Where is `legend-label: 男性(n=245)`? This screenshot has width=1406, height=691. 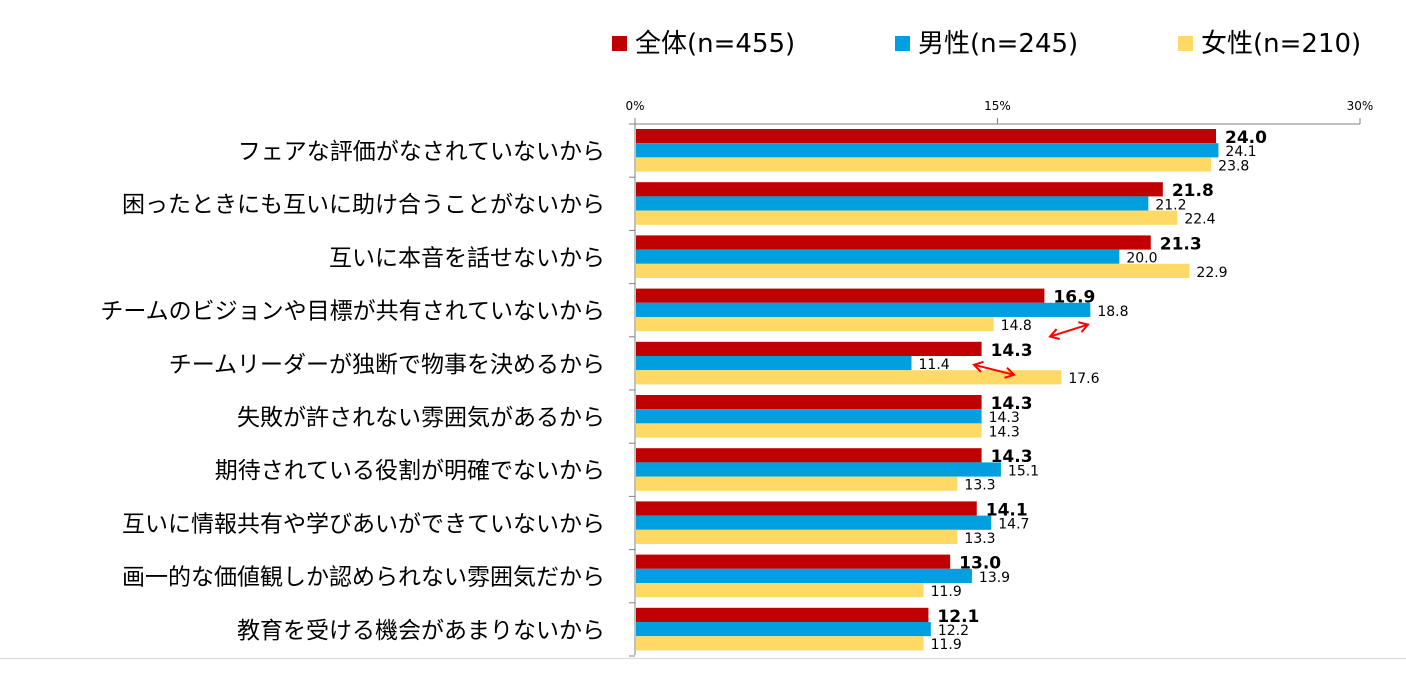 legend-label: 男性(n=245) is located at coordinates (998, 44).